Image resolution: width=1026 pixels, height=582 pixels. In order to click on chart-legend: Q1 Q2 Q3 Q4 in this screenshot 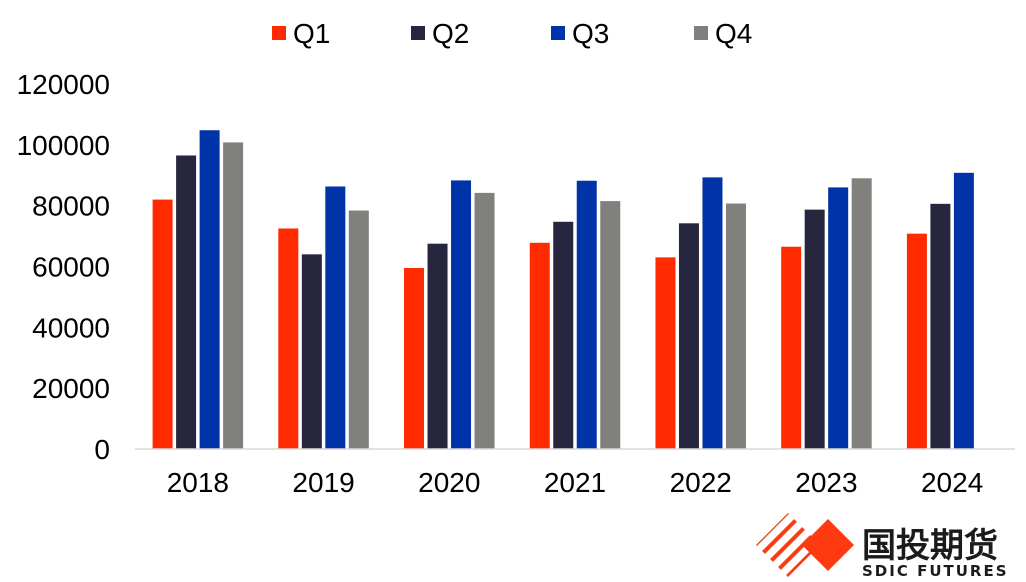, I will do `click(512, 33)`.